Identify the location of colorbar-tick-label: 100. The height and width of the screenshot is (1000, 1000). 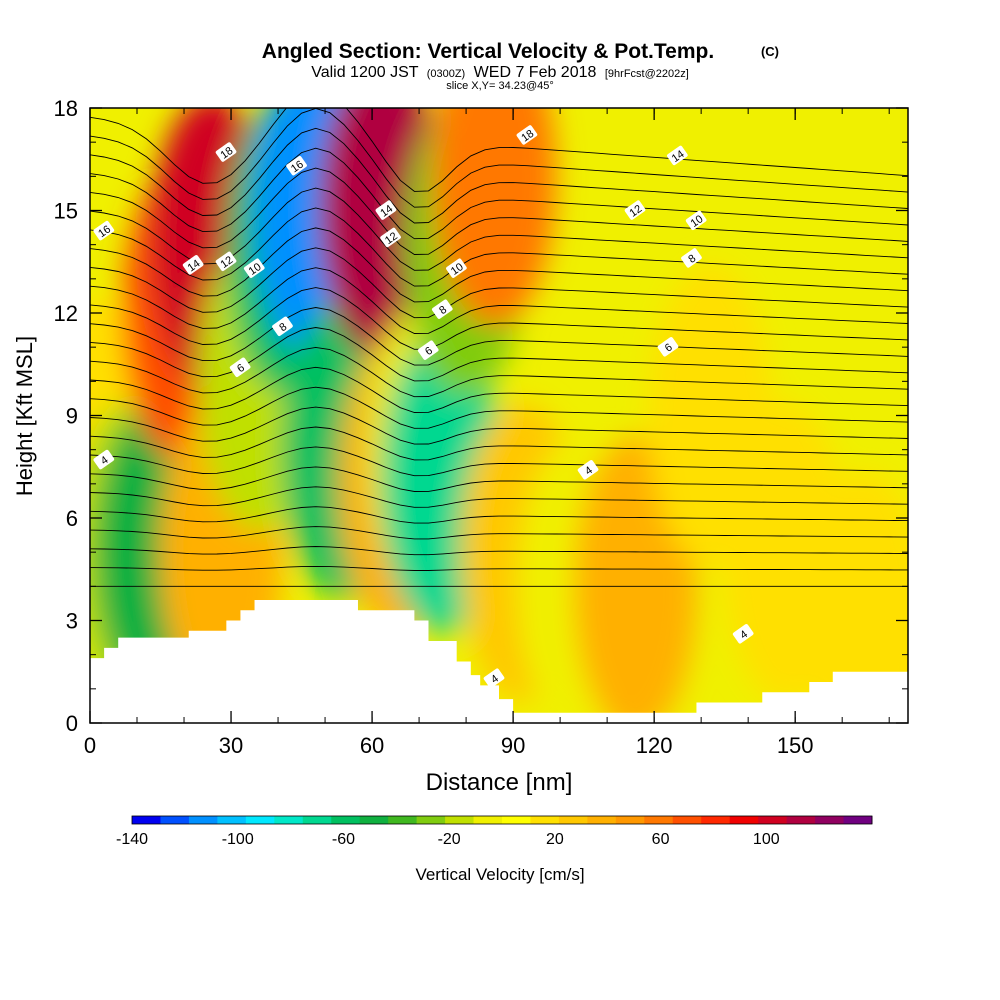
(766, 839).